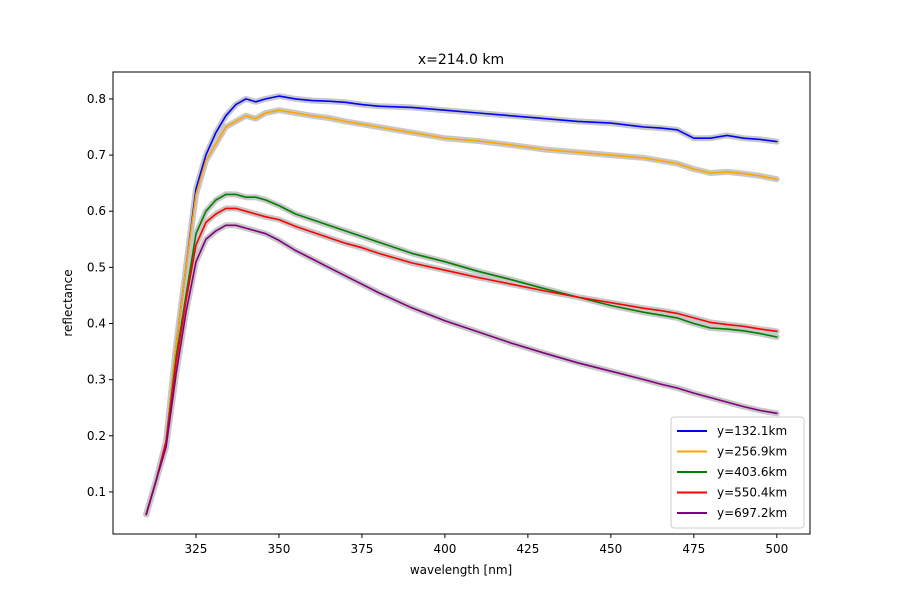  What do you see at coordinates (96, 211) in the screenshot?
I see `y-tick-label: 0.6` at bounding box center [96, 211].